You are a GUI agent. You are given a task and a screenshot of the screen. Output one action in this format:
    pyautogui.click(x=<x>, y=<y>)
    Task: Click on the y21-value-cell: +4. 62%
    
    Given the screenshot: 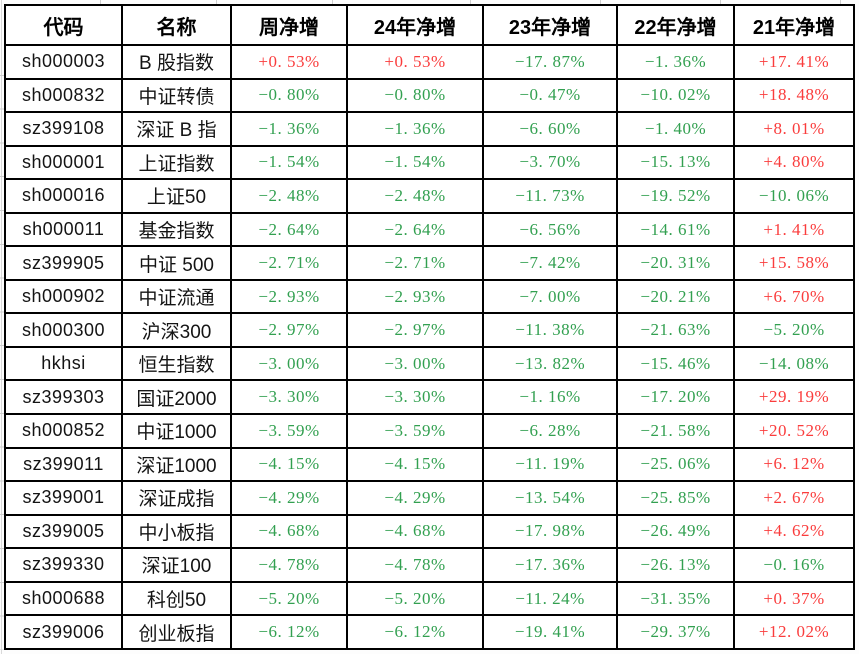 What is the action you would take?
    pyautogui.click(x=794, y=531)
    